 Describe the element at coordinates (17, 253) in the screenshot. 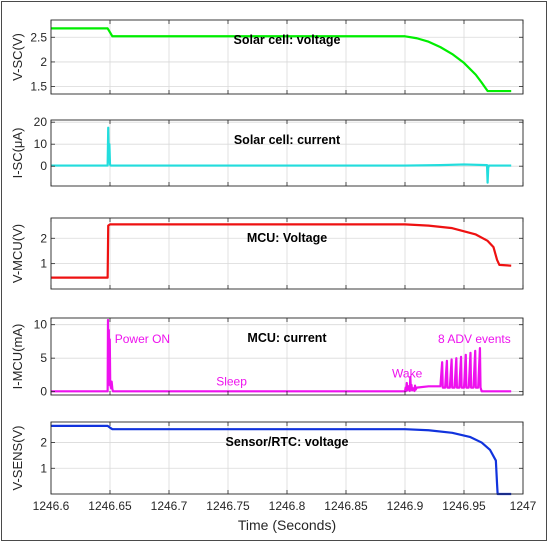

I see `y-axis-label: V-MCU(V)` at that location.